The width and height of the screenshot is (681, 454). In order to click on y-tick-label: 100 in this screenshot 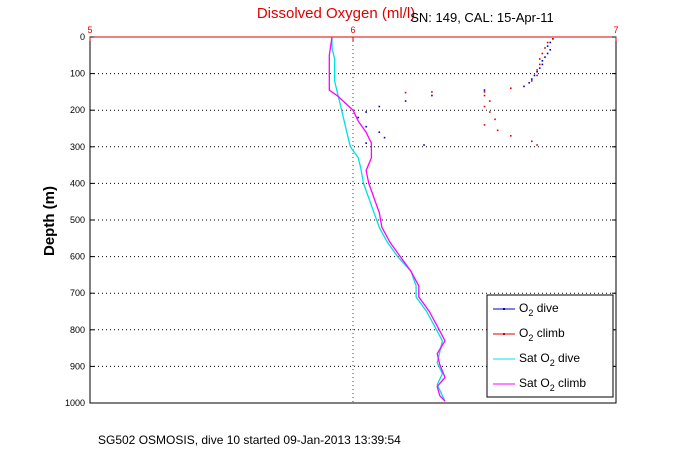, I will do `click(77, 74)`.